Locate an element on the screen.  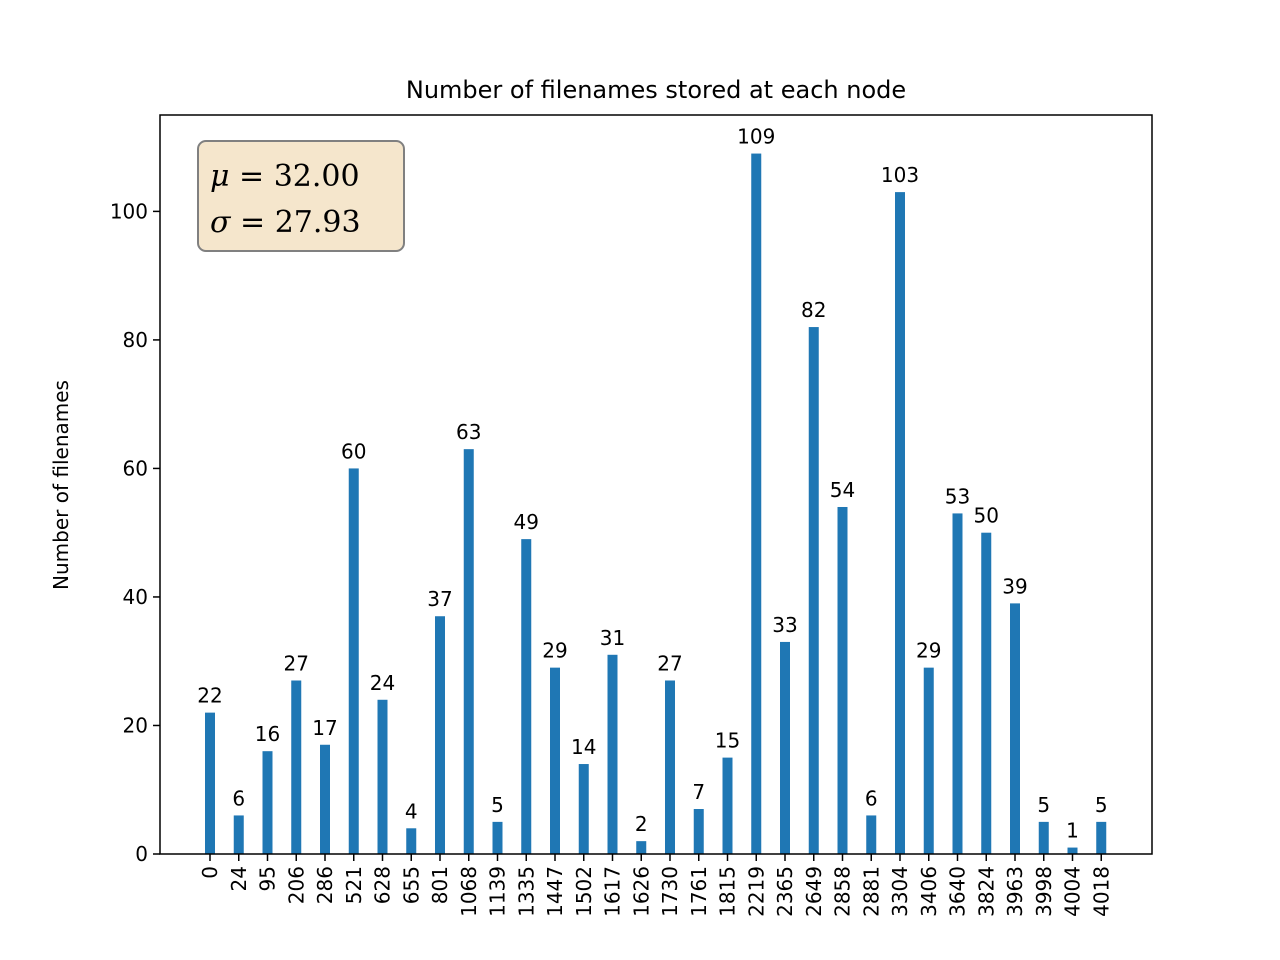
bar-value-label: 54 is located at coordinates (842, 490).